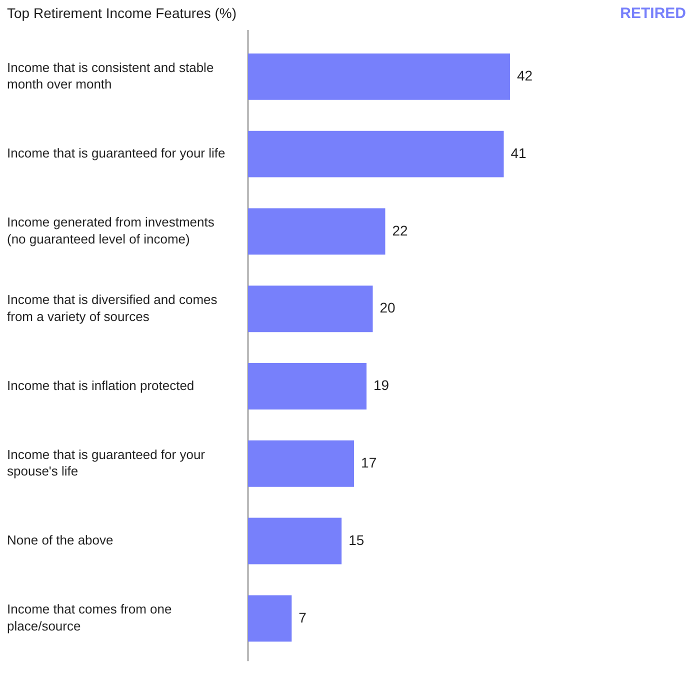 Image resolution: width=690 pixels, height=677 pixels. I want to click on data-label: 20, so click(388, 308).